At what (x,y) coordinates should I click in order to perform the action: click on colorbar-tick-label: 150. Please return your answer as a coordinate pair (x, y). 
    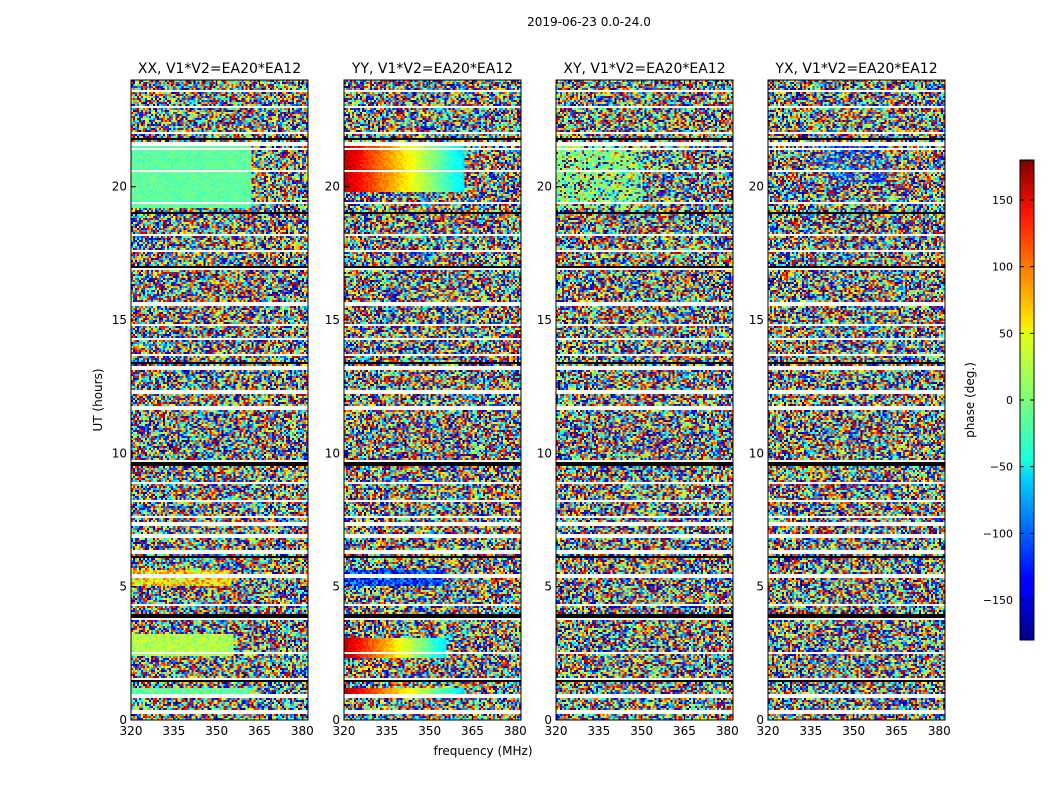
    Looking at the image, I should click on (1002, 200).